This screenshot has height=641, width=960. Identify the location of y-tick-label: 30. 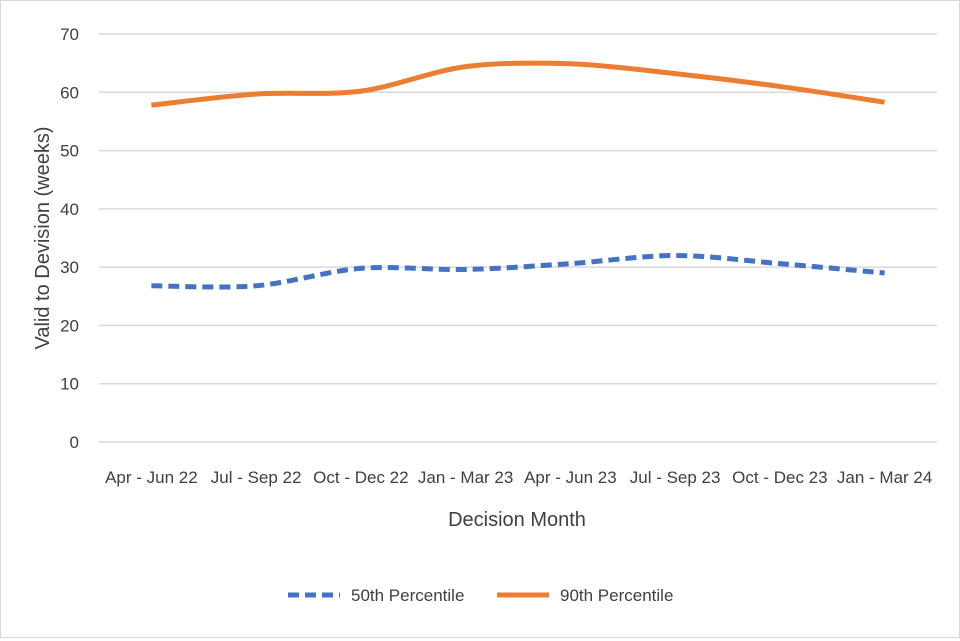
(69, 267).